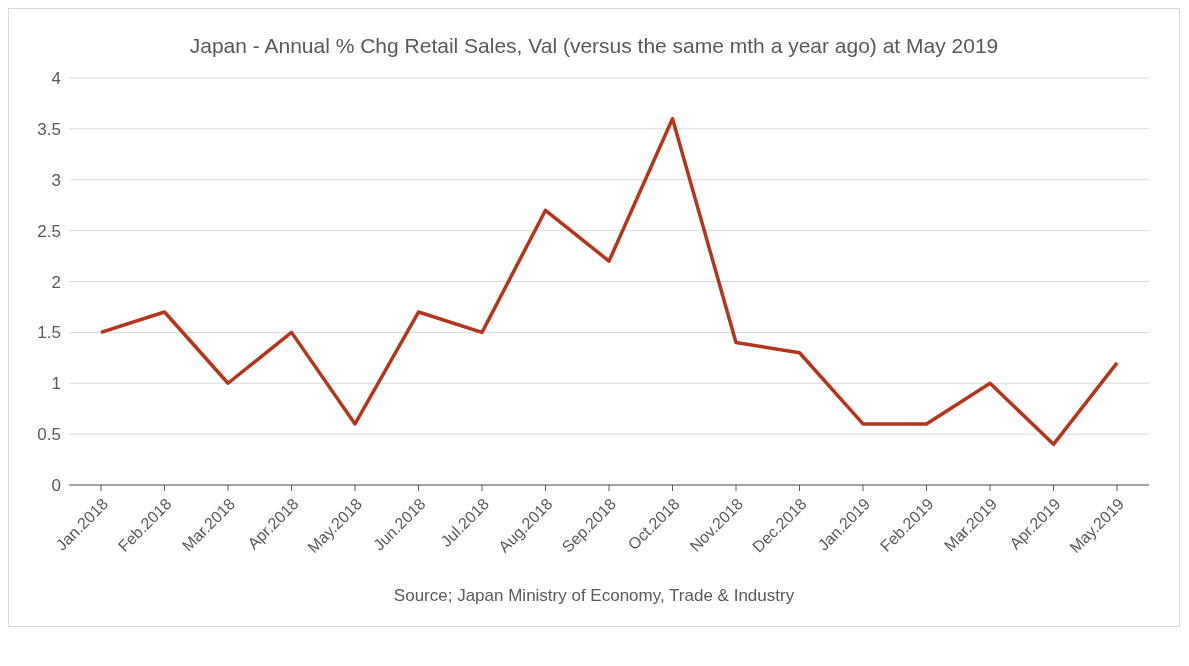 This screenshot has height=666, width=1189. I want to click on chart-title: Japan - Annual % Chg Retail Sales, Val (versus the same mth a year ago) at May 2019, so click(594, 46).